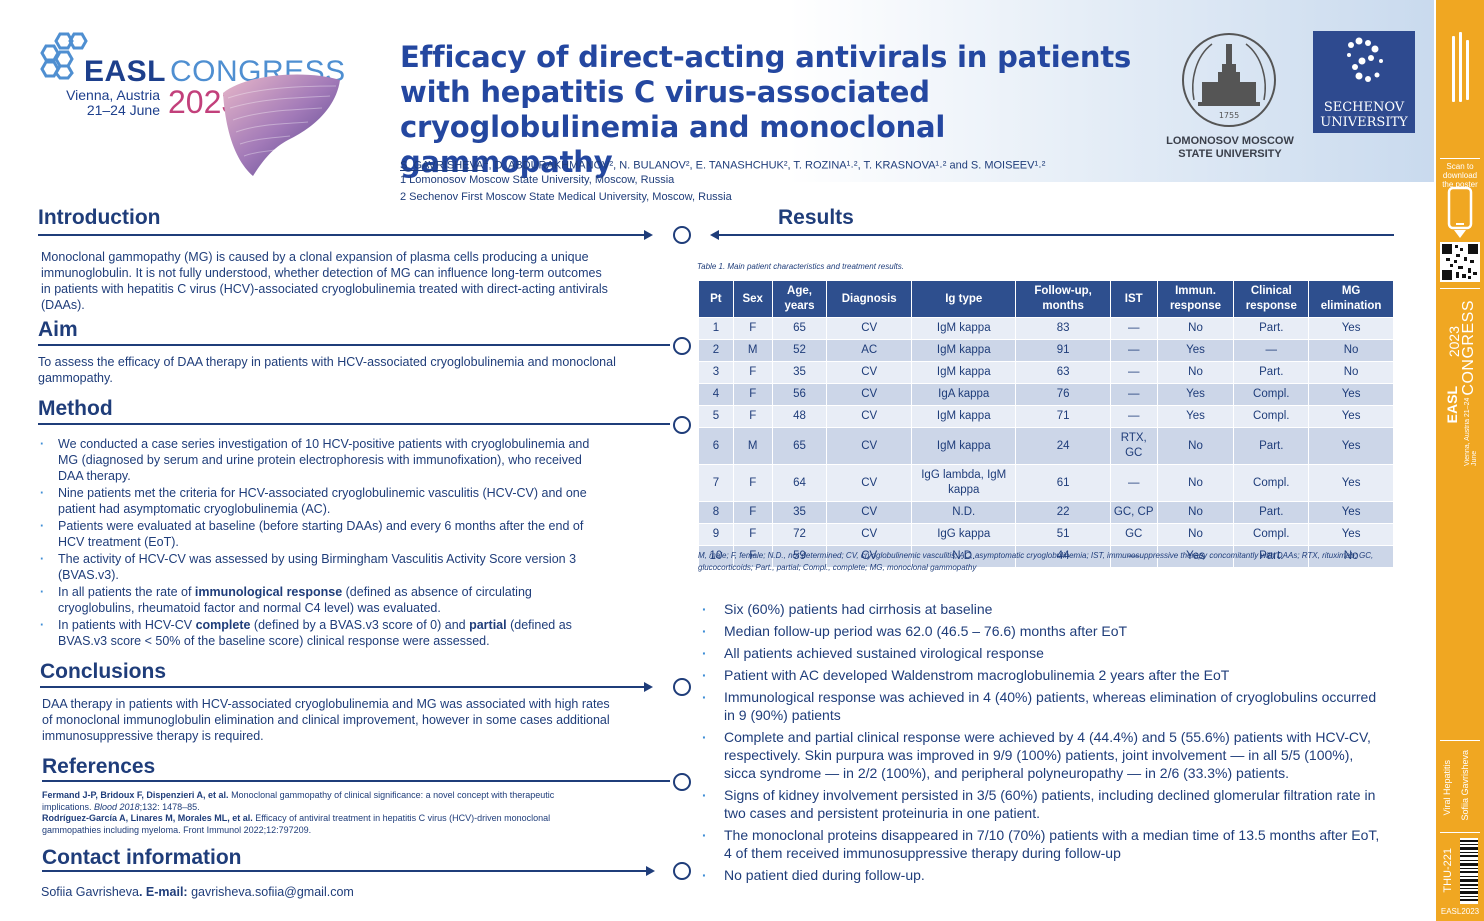 The height and width of the screenshot is (921, 1484). What do you see at coordinates (964, 394) in the screenshot?
I see `table-cell: IgA kappa` at bounding box center [964, 394].